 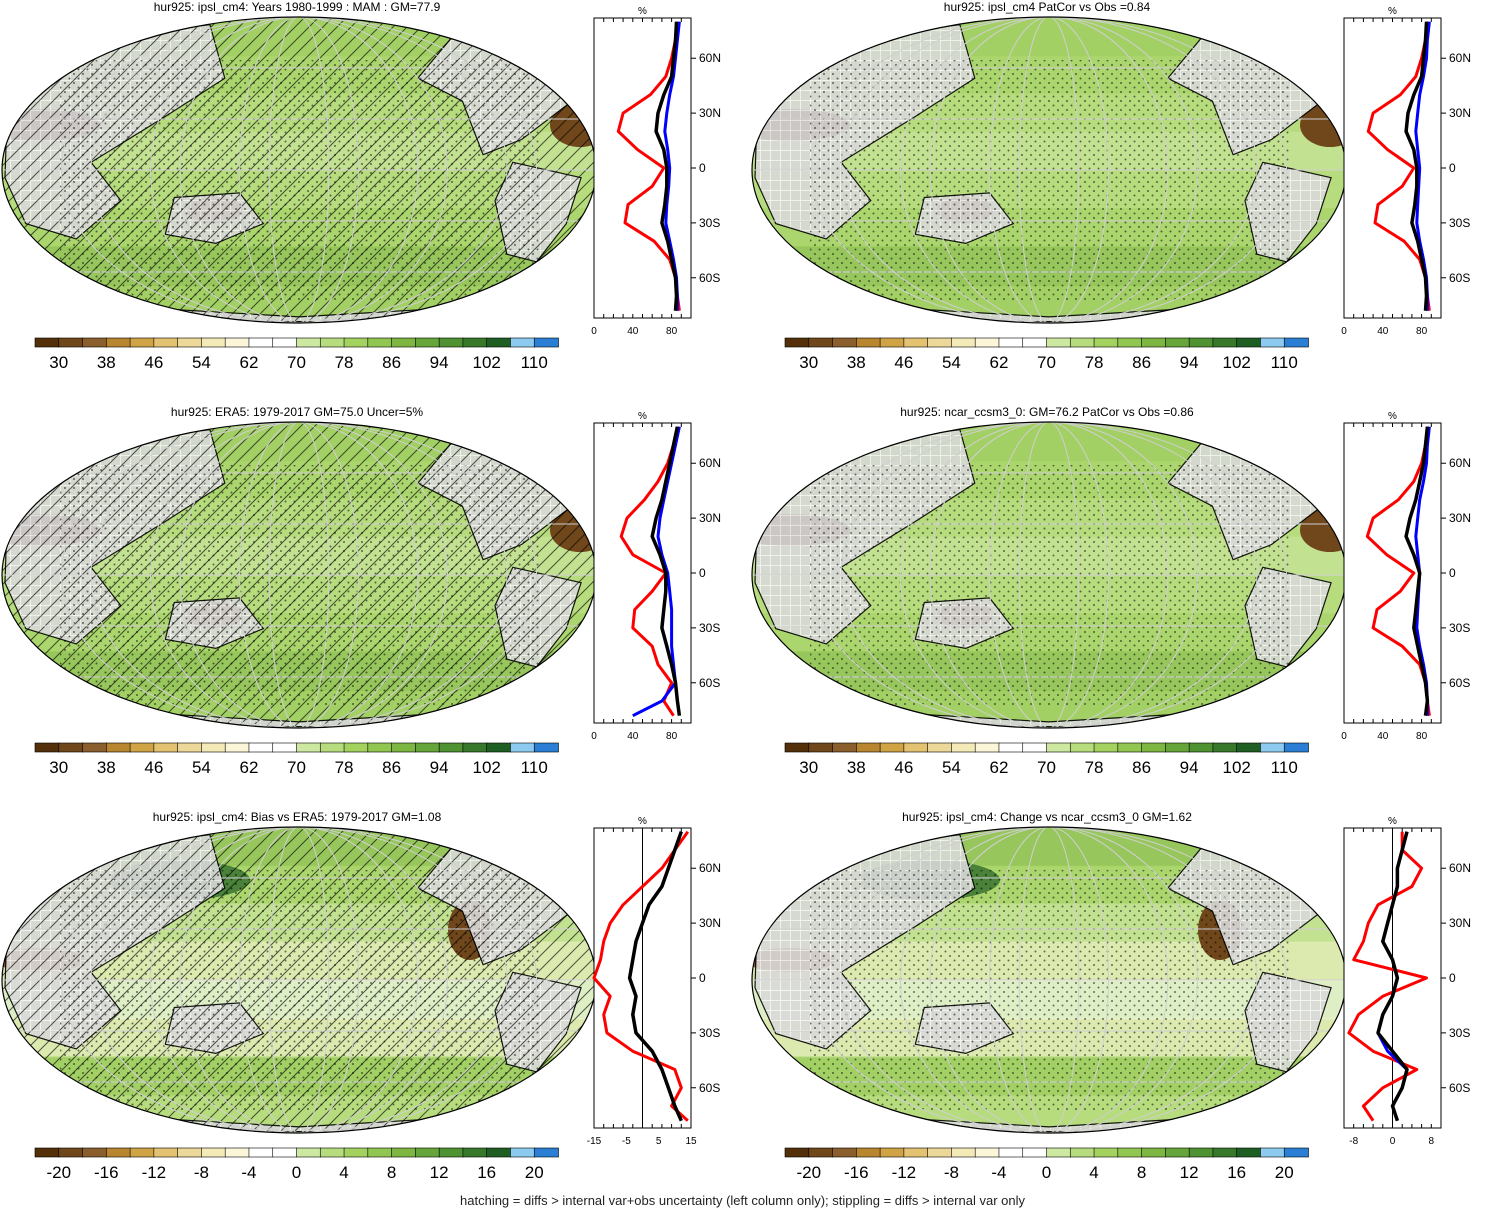 What do you see at coordinates (248, 1172) in the screenshot?
I see `colorbar-tick-label: -4` at bounding box center [248, 1172].